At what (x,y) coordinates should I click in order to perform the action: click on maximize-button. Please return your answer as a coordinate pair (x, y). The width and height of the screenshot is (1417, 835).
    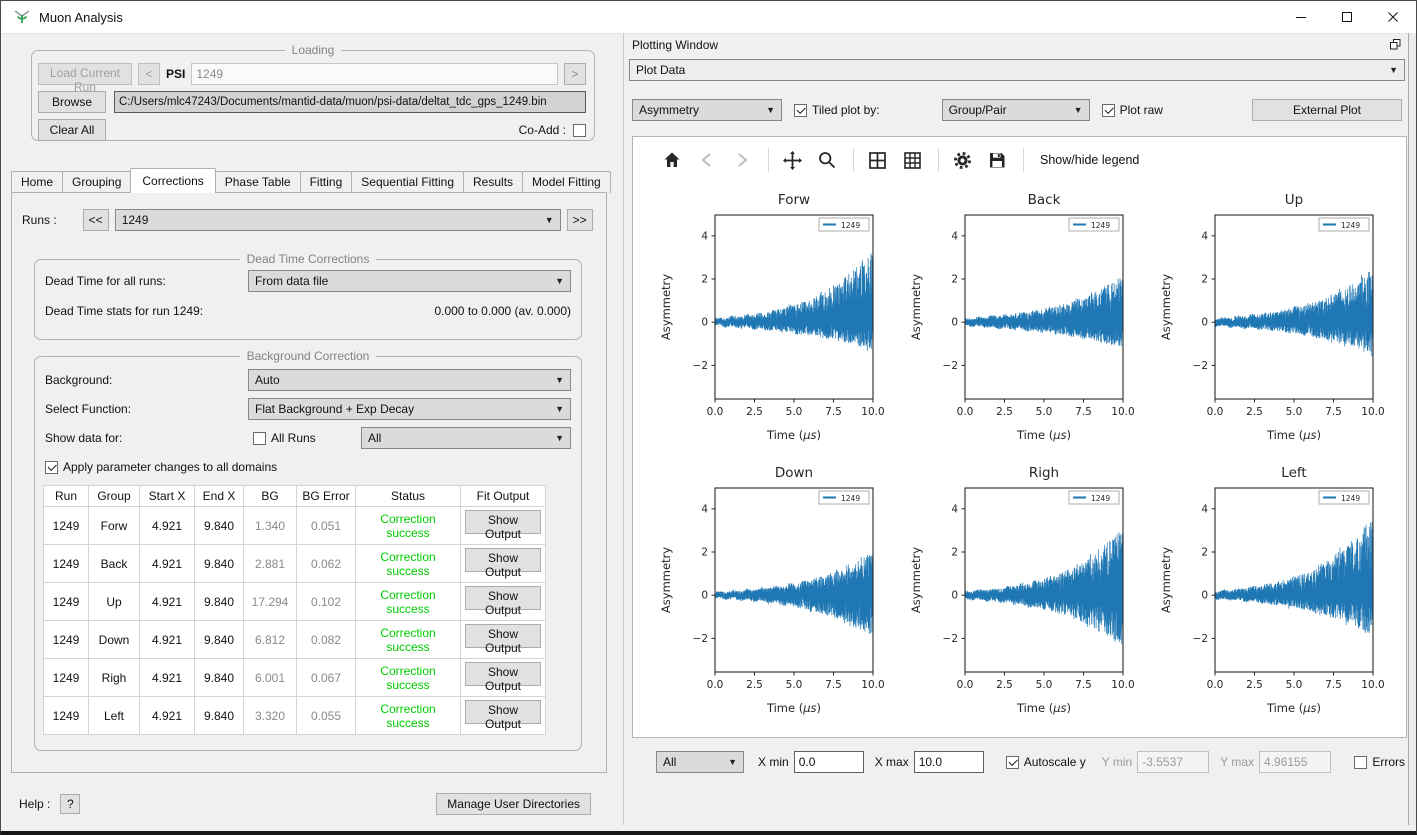
    Looking at the image, I should click on (1347, 17).